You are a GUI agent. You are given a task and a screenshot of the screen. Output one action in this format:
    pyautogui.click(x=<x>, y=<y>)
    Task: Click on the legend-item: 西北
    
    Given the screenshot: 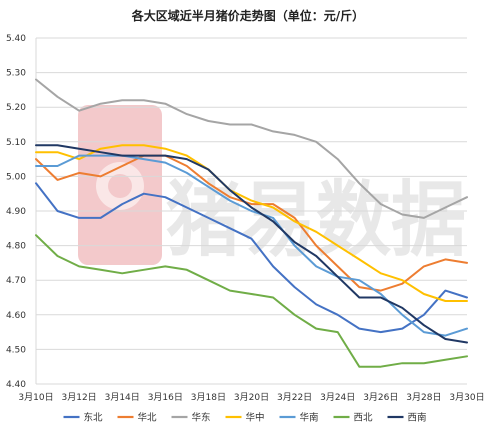 What is the action you would take?
    pyautogui.click(x=353, y=418)
    